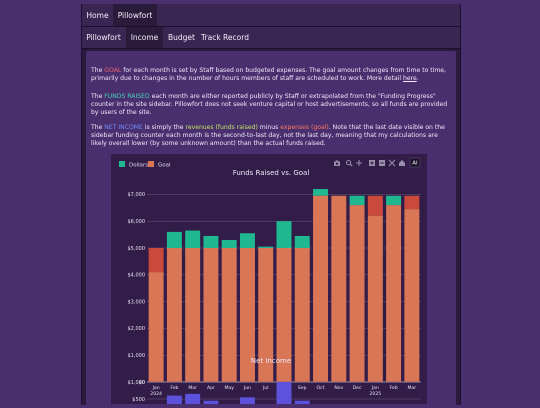  Describe the element at coordinates (382, 163) in the screenshot. I see `zoom-out-icon` at that location.